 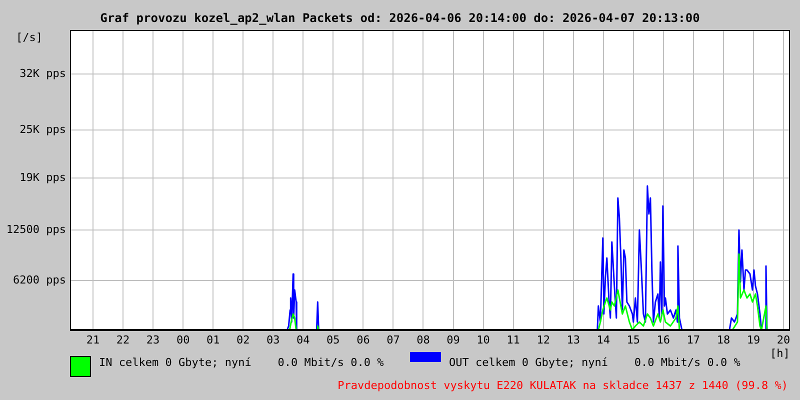 What do you see at coordinates (603, 339) in the screenshot?
I see `x-tick-label: 14` at bounding box center [603, 339].